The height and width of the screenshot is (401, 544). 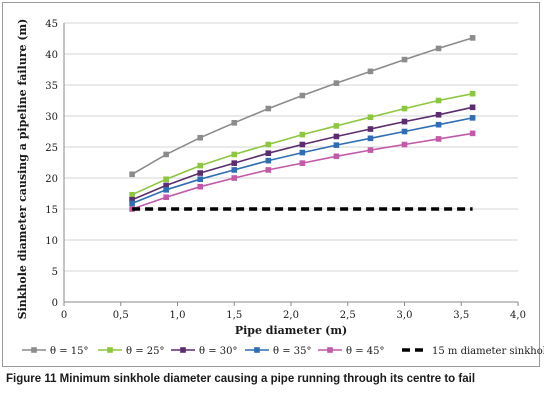 I want to click on legend-item: θ = 45°, so click(x=351, y=351).